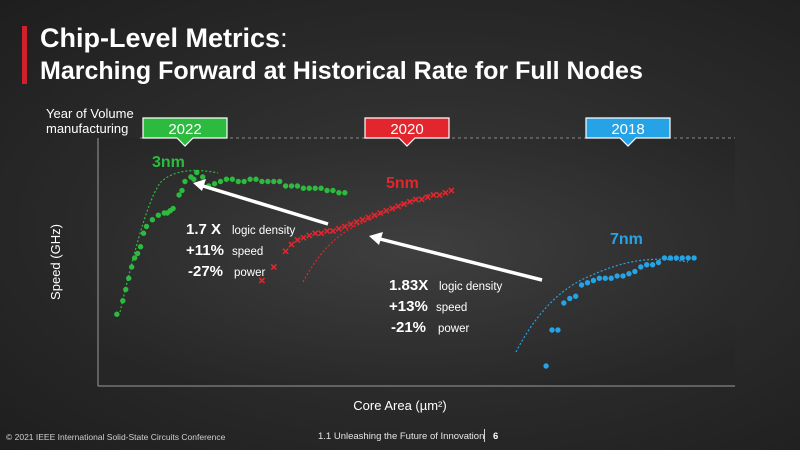 The width and height of the screenshot is (800, 450). What do you see at coordinates (399, 405) in the screenshot?
I see `x-axis-label: Core Area (µm²)` at bounding box center [399, 405].